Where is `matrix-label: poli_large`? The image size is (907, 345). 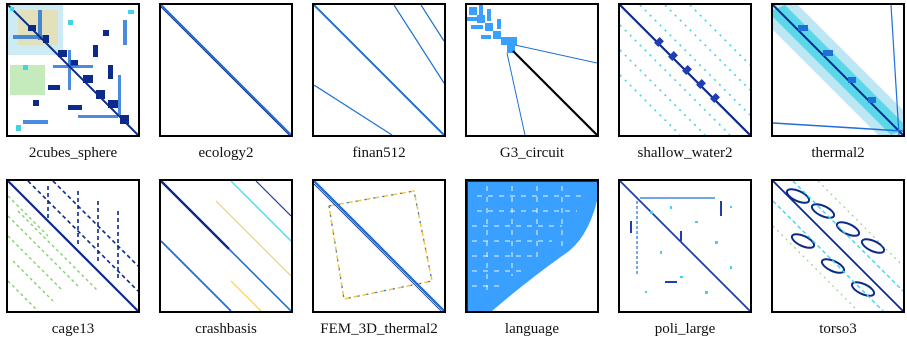 matrix-label: poli_large is located at coordinates (685, 329).